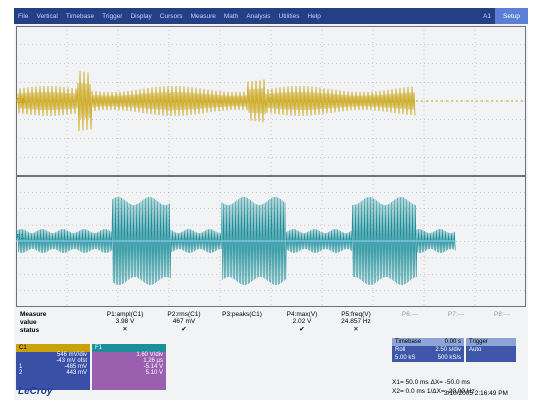 Image resolution: width=536 pixels, height=403 pixels. What do you see at coordinates (53, 348) in the screenshot?
I see `channel1-title: C1` at bounding box center [53, 348].